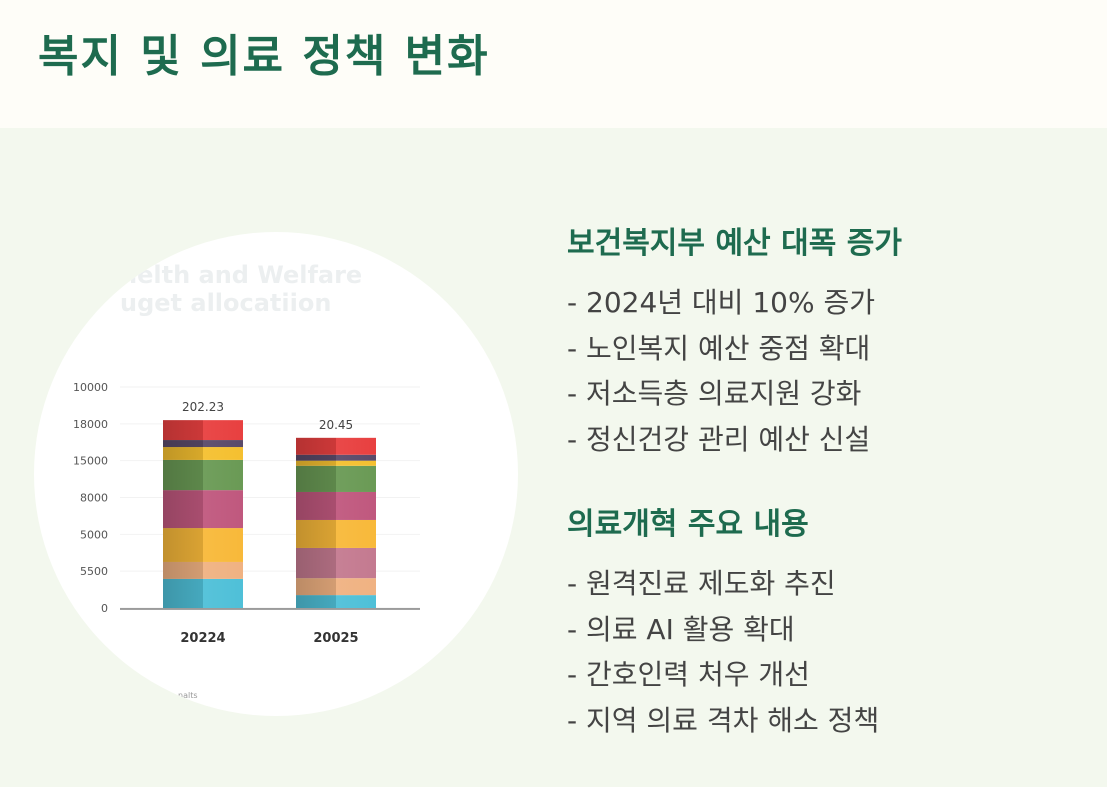  Describe the element at coordinates (721, 302) in the screenshot. I see `bullet-item: - 2024년 대비 10% 증가` at that location.